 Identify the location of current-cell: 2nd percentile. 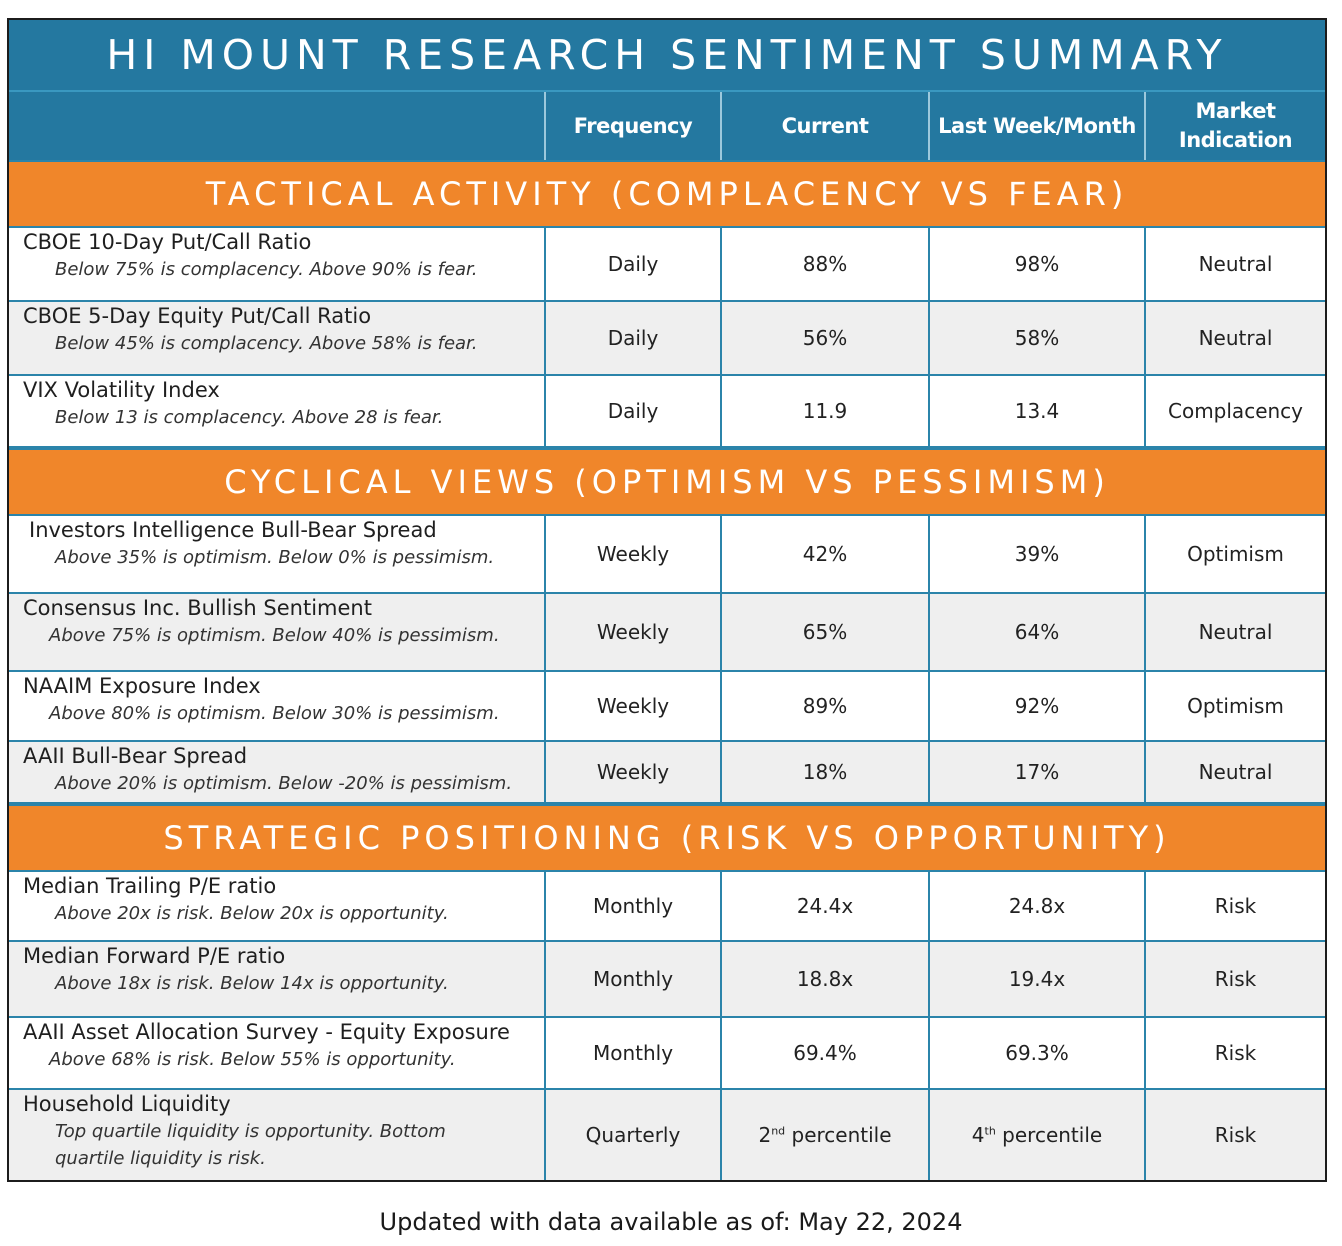
(826, 1135).